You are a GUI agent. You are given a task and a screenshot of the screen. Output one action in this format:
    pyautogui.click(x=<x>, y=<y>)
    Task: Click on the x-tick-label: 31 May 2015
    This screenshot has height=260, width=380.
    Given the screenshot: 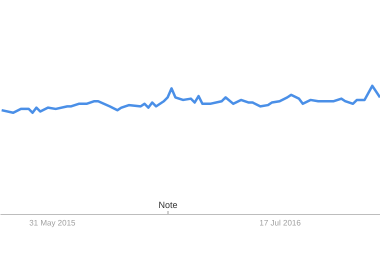 What is the action you would take?
    pyautogui.click(x=52, y=223)
    